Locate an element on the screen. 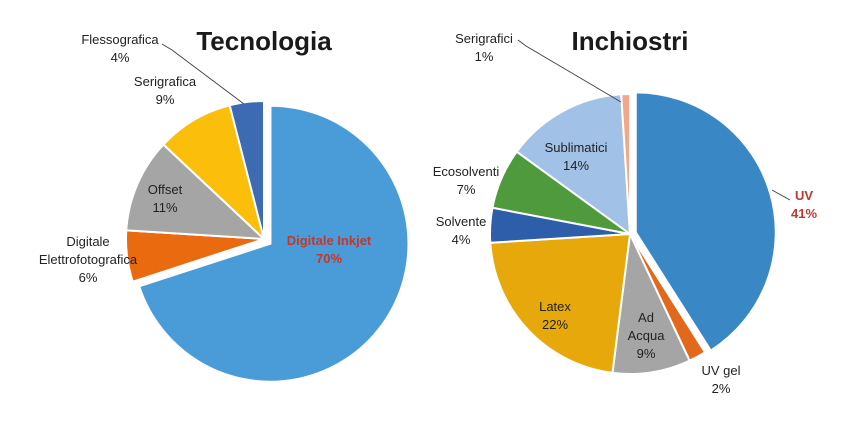 This screenshot has width=861, height=423. leader-line-serigrafici is located at coordinates (569, 71).